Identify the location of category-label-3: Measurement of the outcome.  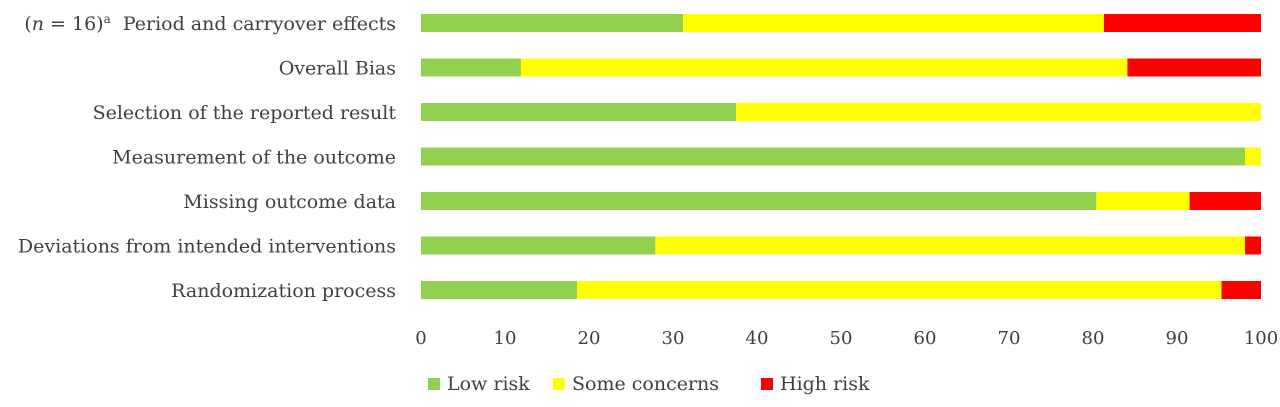
(254, 158).